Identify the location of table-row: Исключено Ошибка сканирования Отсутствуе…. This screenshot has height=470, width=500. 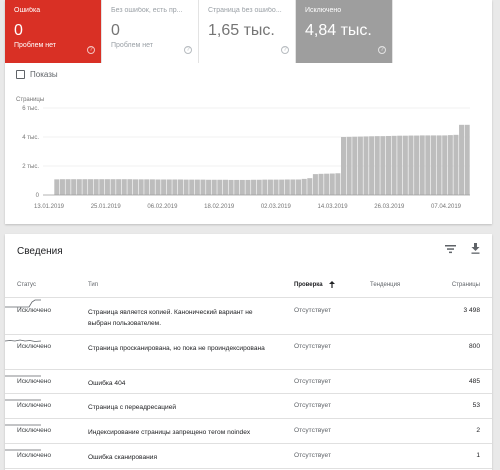
(248, 456).